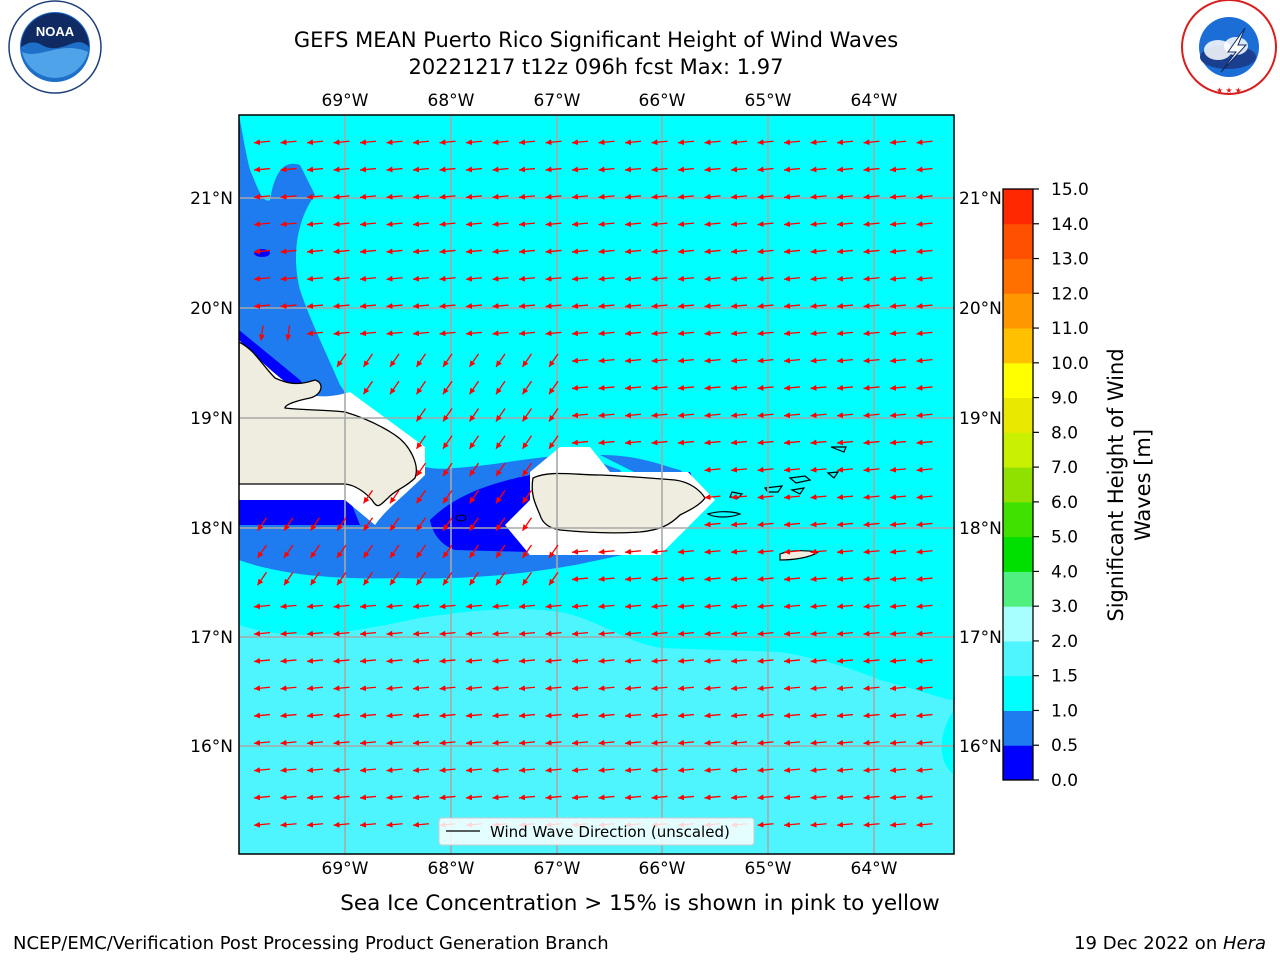  What do you see at coordinates (1064, 433) in the screenshot?
I see `colorbar-tick-label: 8.0` at bounding box center [1064, 433].